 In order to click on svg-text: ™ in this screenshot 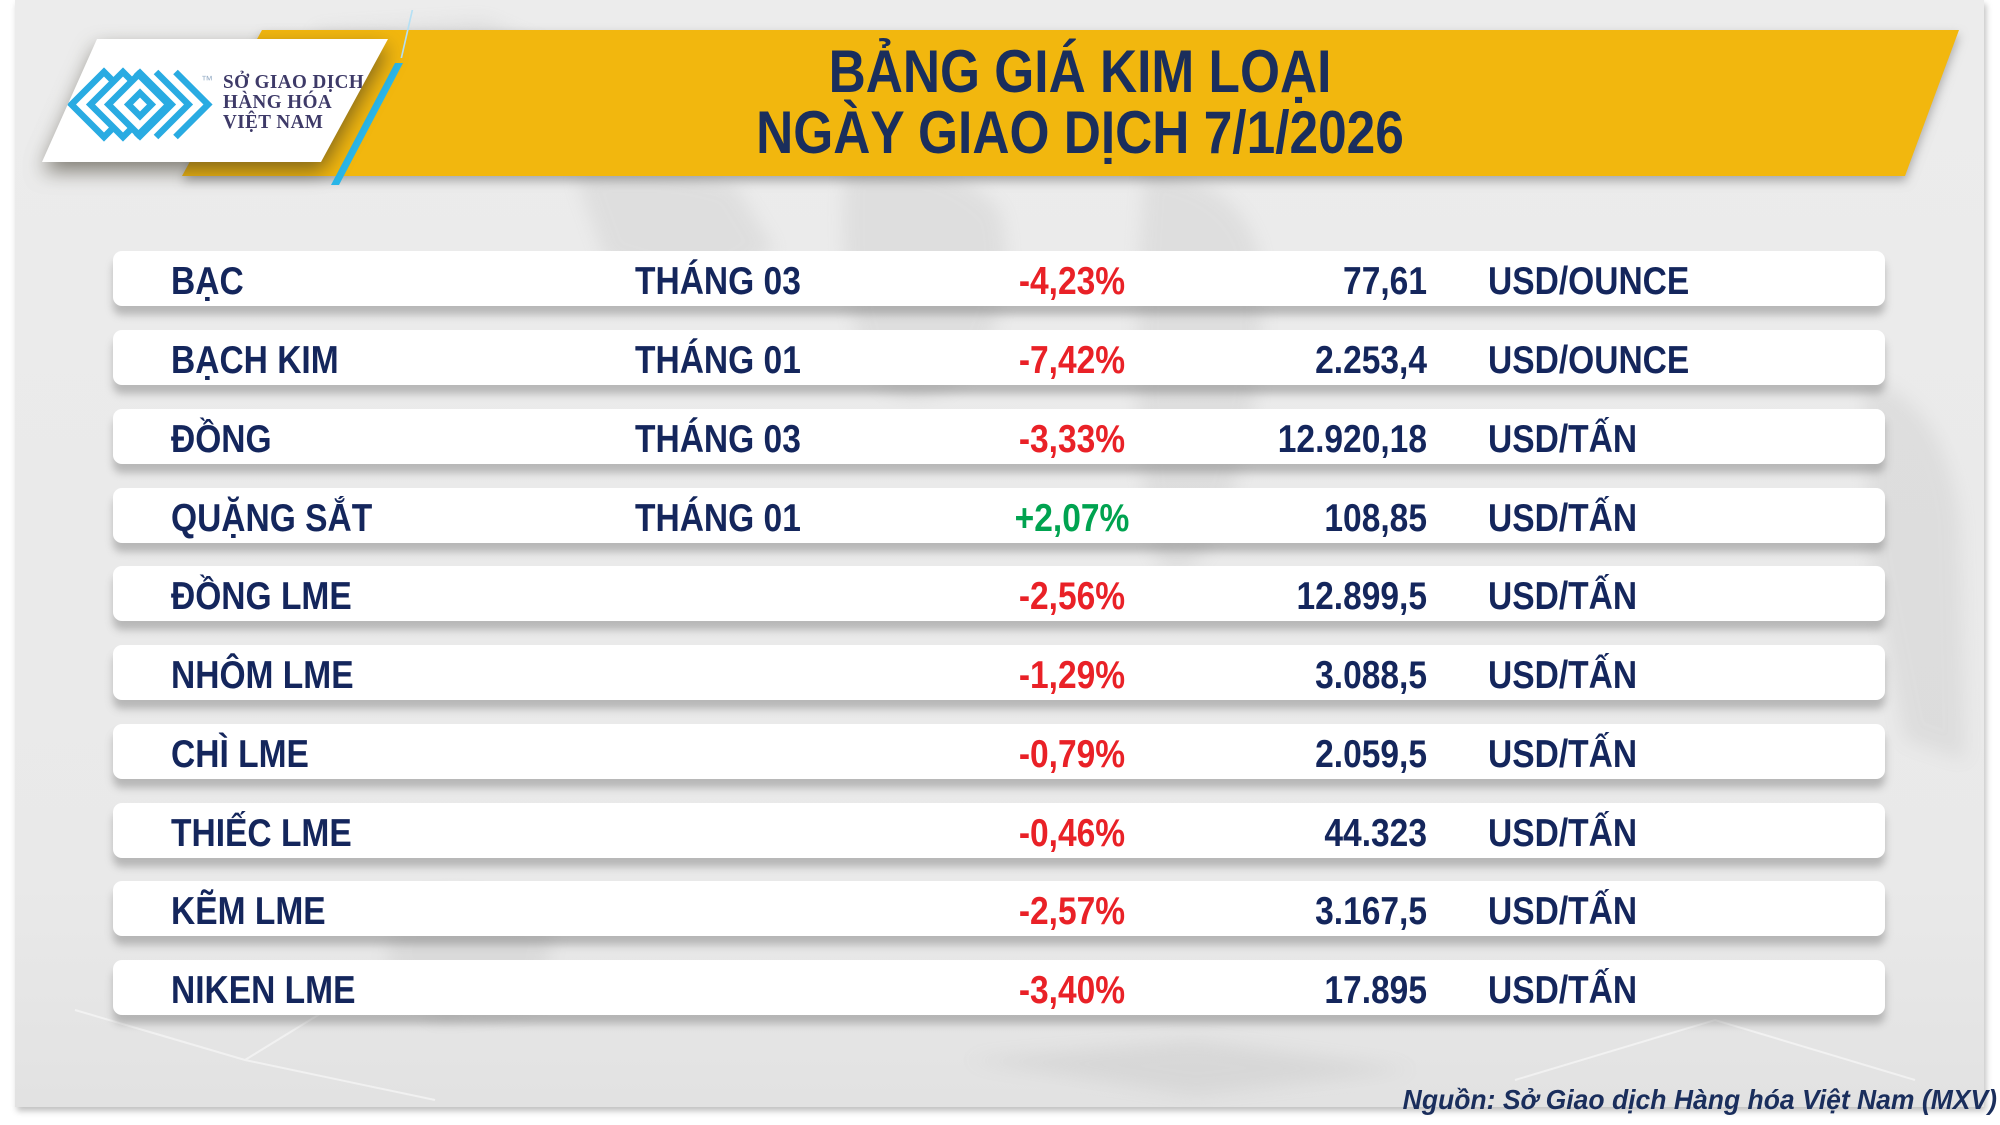, I will do `click(207, 80)`.